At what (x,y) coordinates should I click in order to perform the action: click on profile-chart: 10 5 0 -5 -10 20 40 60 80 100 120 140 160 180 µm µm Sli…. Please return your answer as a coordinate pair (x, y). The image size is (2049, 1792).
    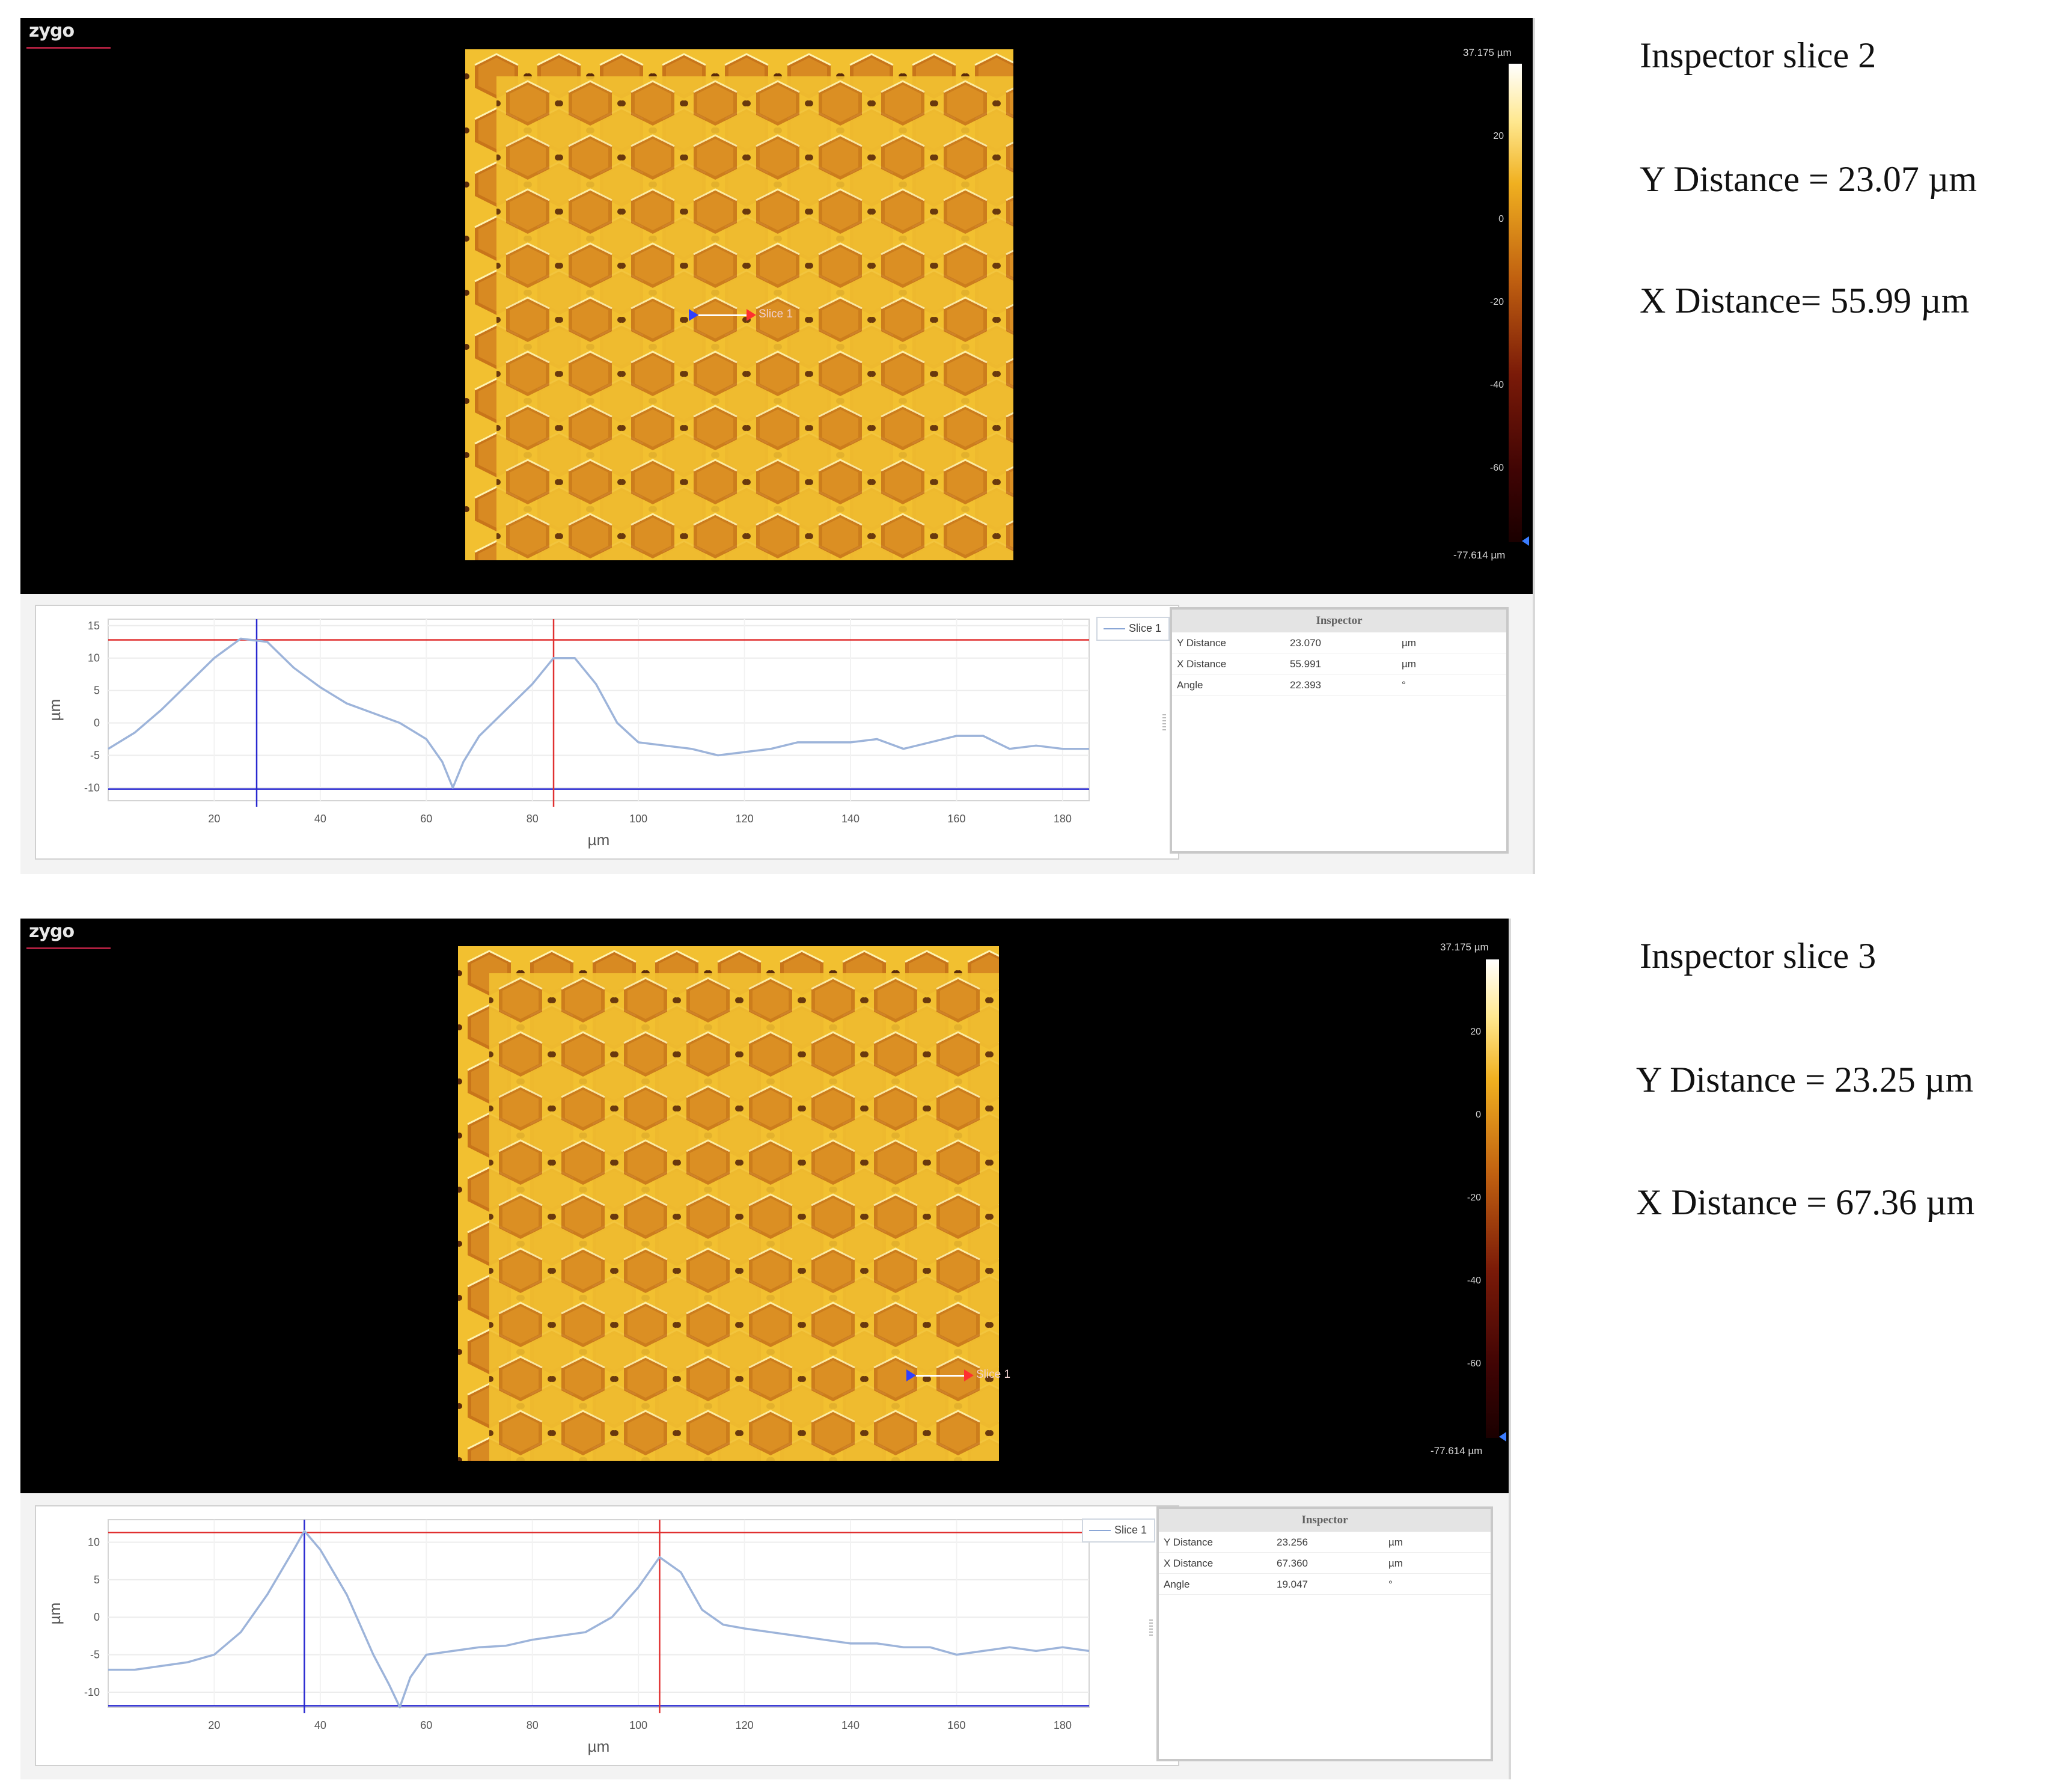
    Looking at the image, I should click on (607, 1635).